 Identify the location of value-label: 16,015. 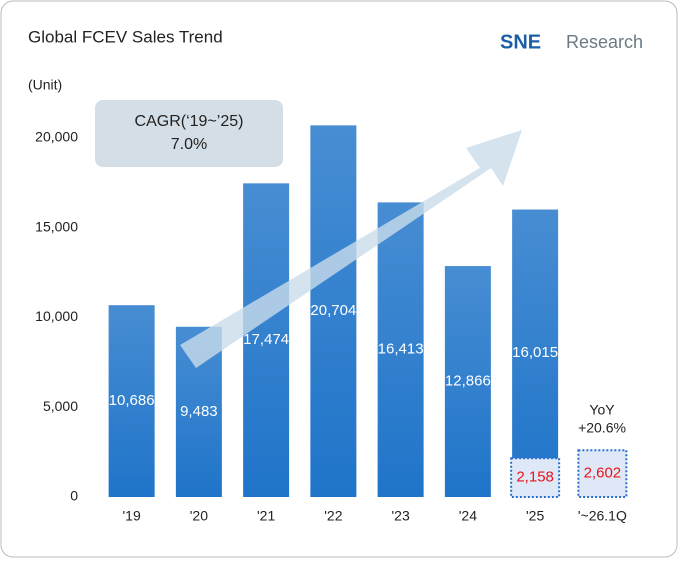
(535, 352).